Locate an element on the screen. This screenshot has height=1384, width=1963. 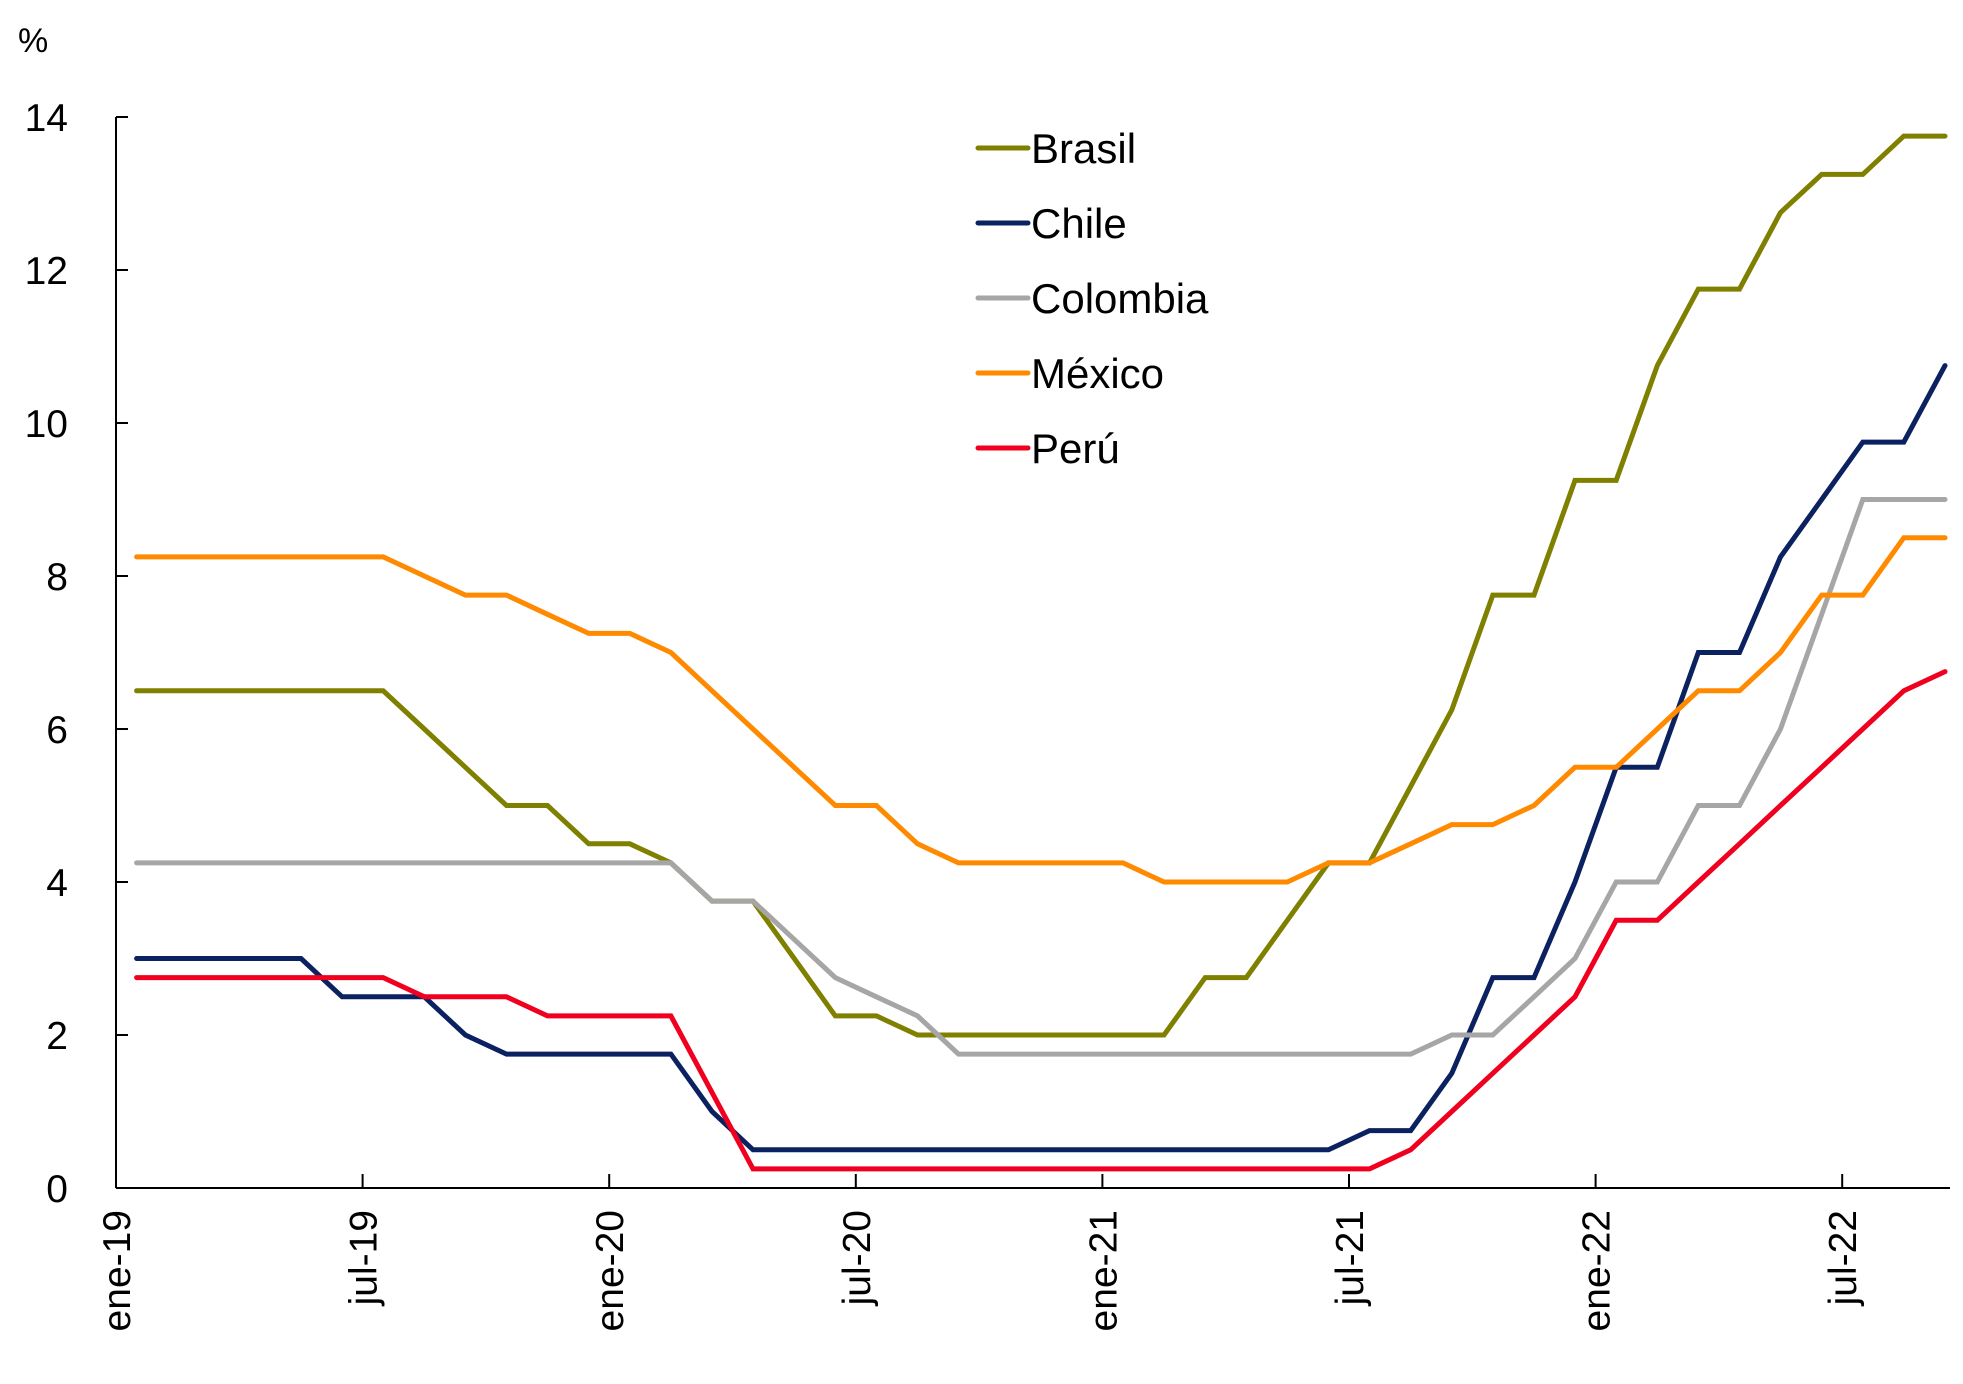
legend-item-colombia: Colombia is located at coordinates (1092, 298).